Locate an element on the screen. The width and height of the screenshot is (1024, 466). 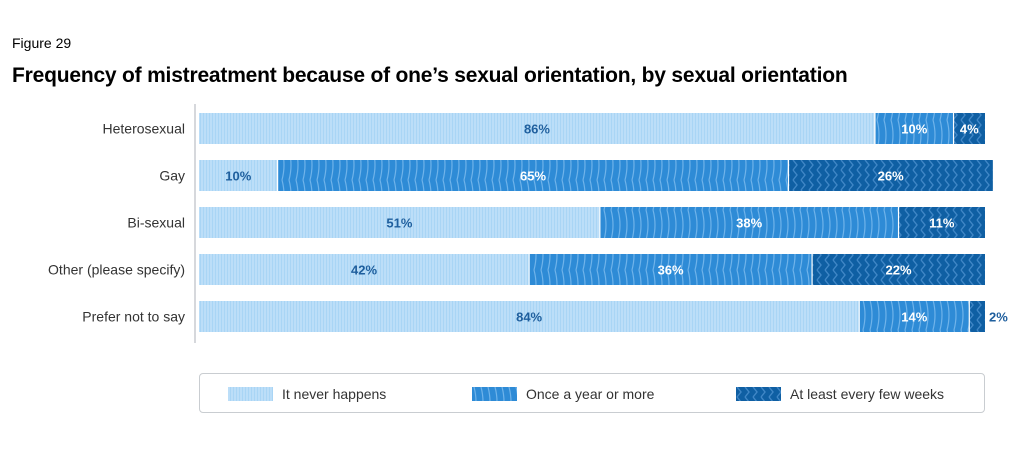
legend-swatch-never is located at coordinates (250, 394).